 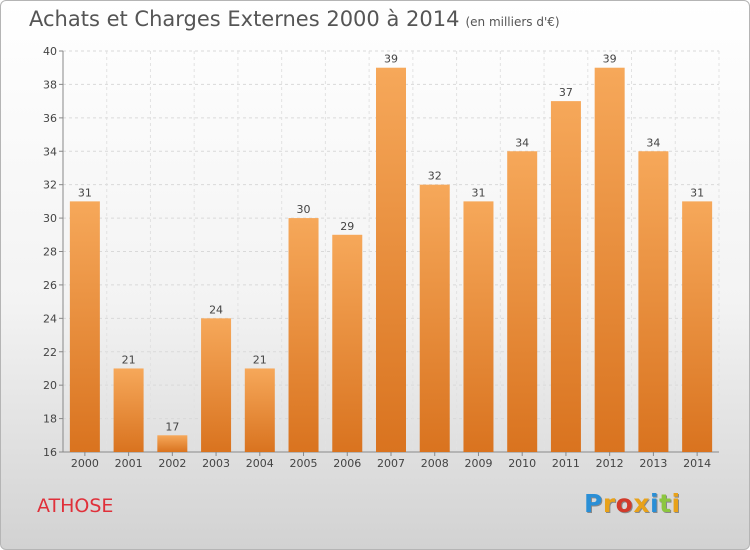 What do you see at coordinates (50, 452) in the screenshot?
I see `y-tick-label: 16` at bounding box center [50, 452].